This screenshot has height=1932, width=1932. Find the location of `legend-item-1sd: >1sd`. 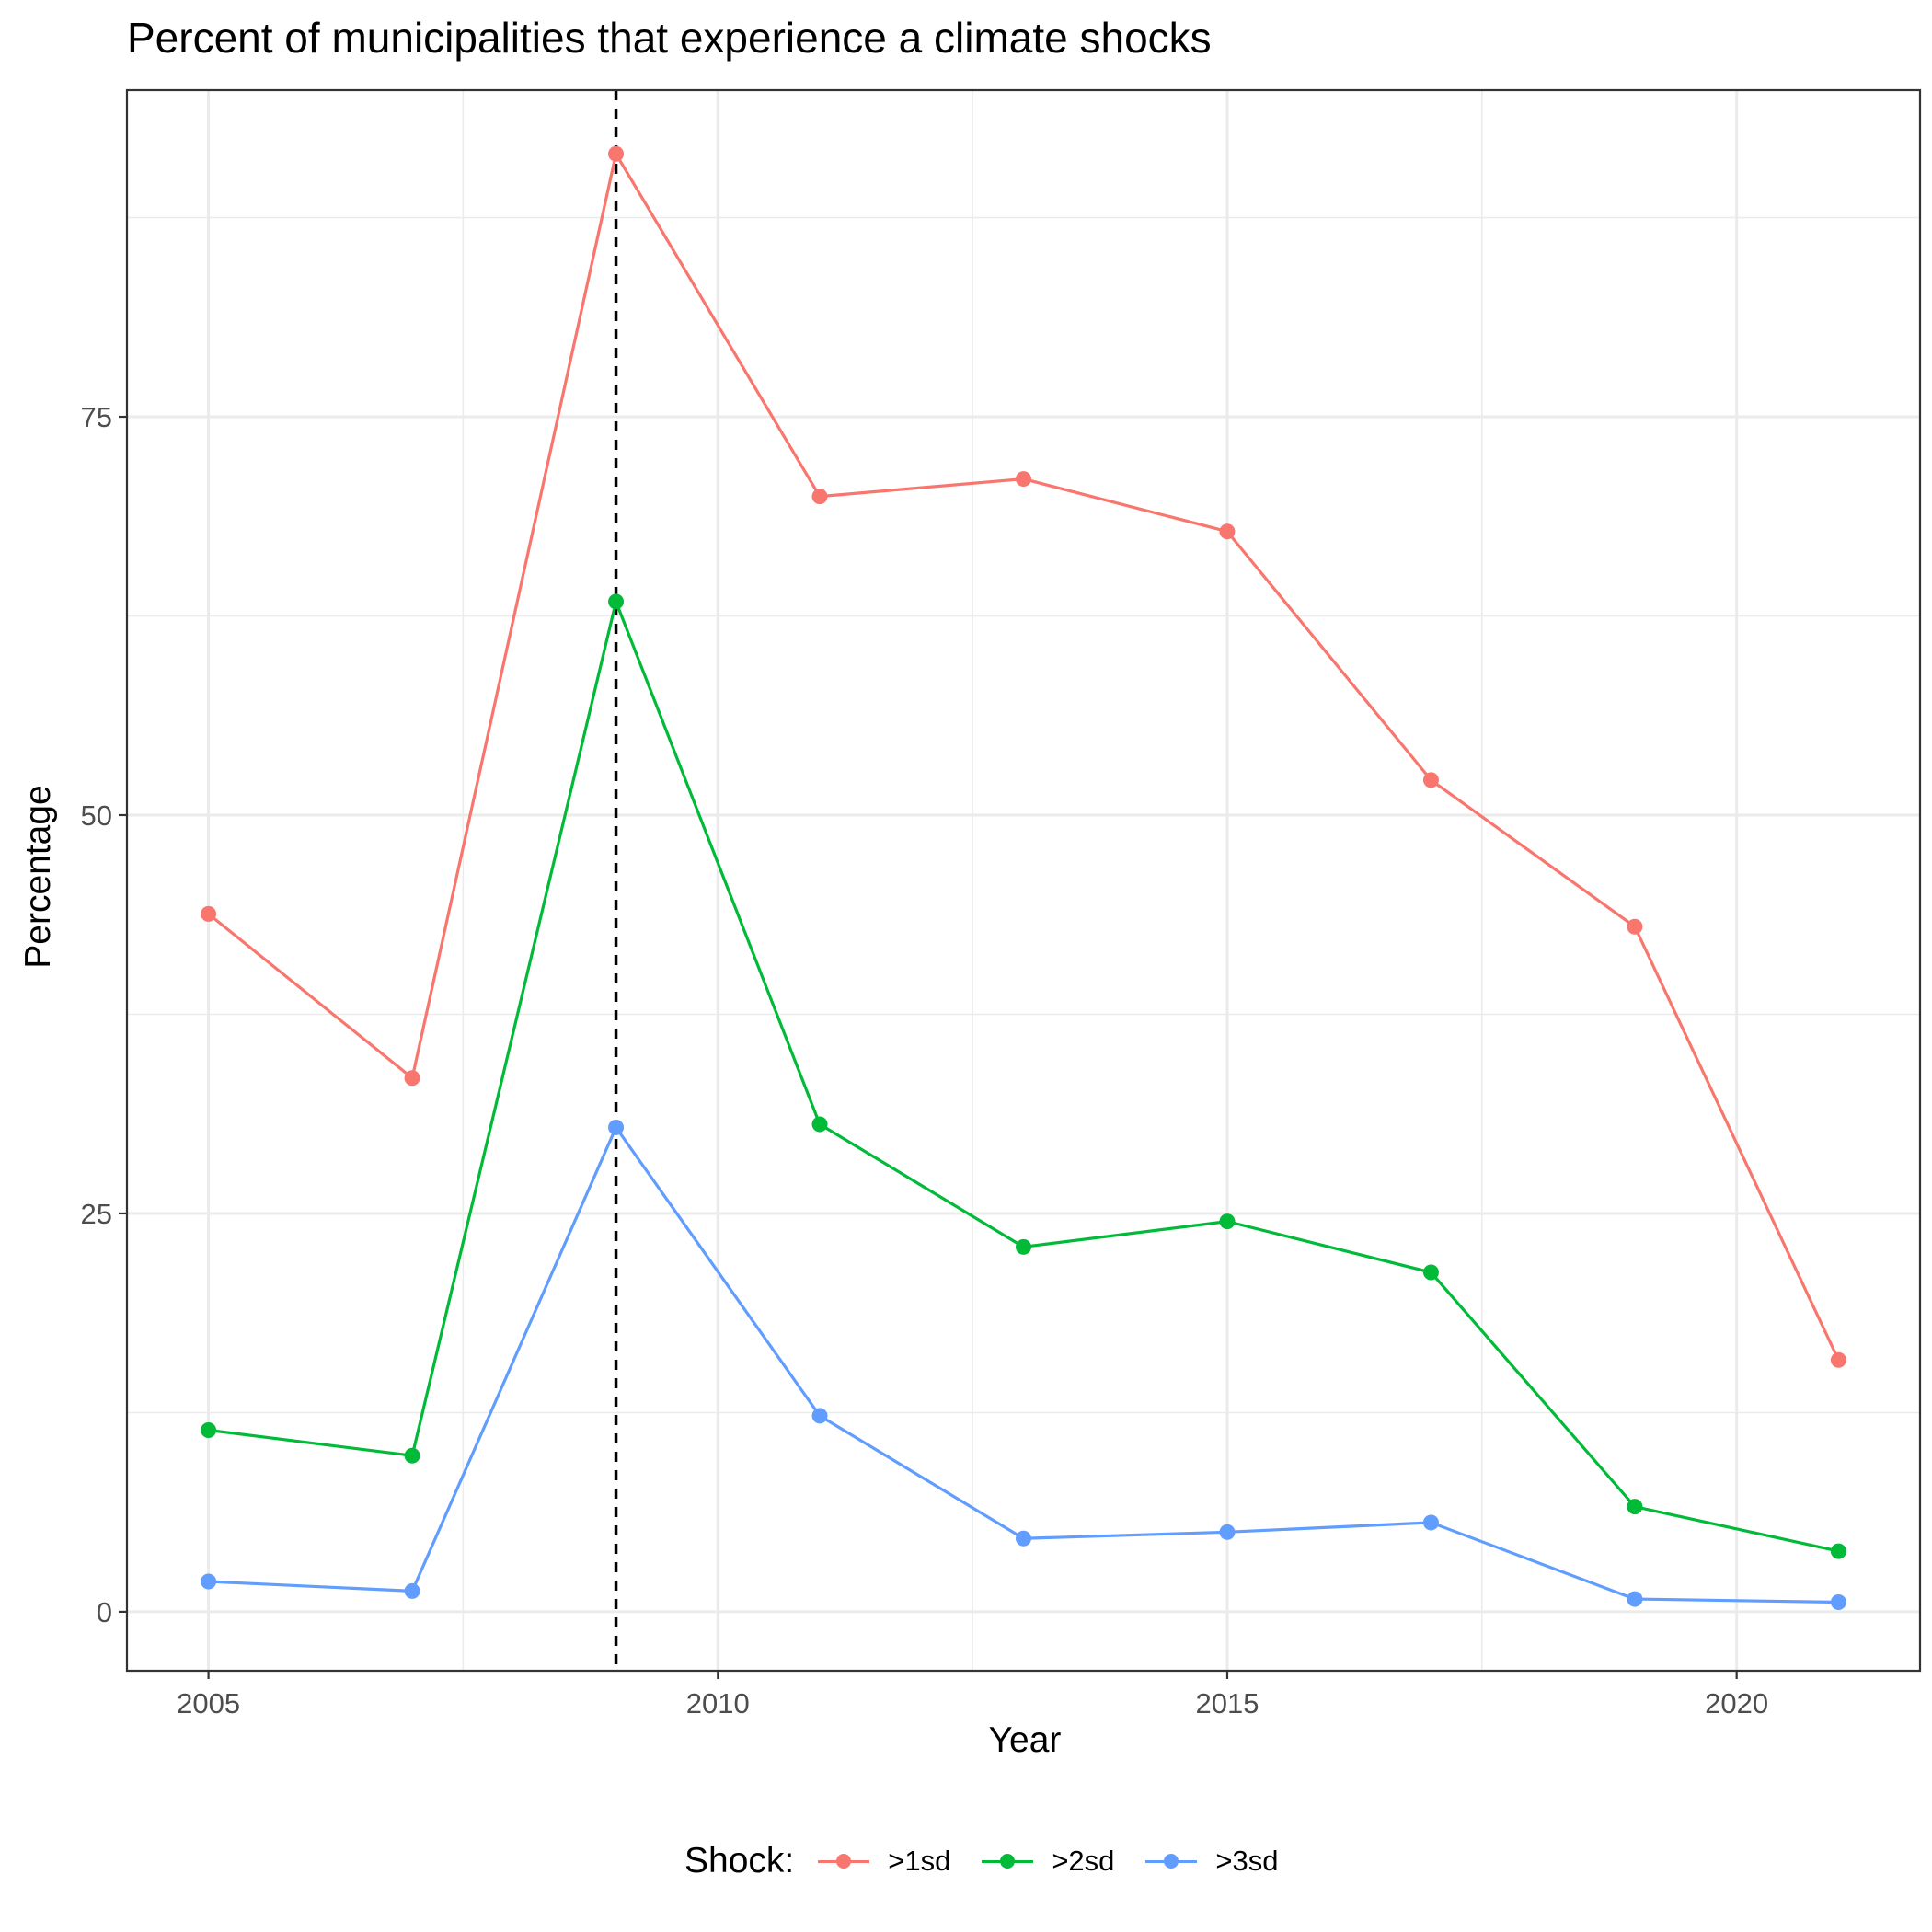

legend-item-1sd: >1sd is located at coordinates (882, 1861).